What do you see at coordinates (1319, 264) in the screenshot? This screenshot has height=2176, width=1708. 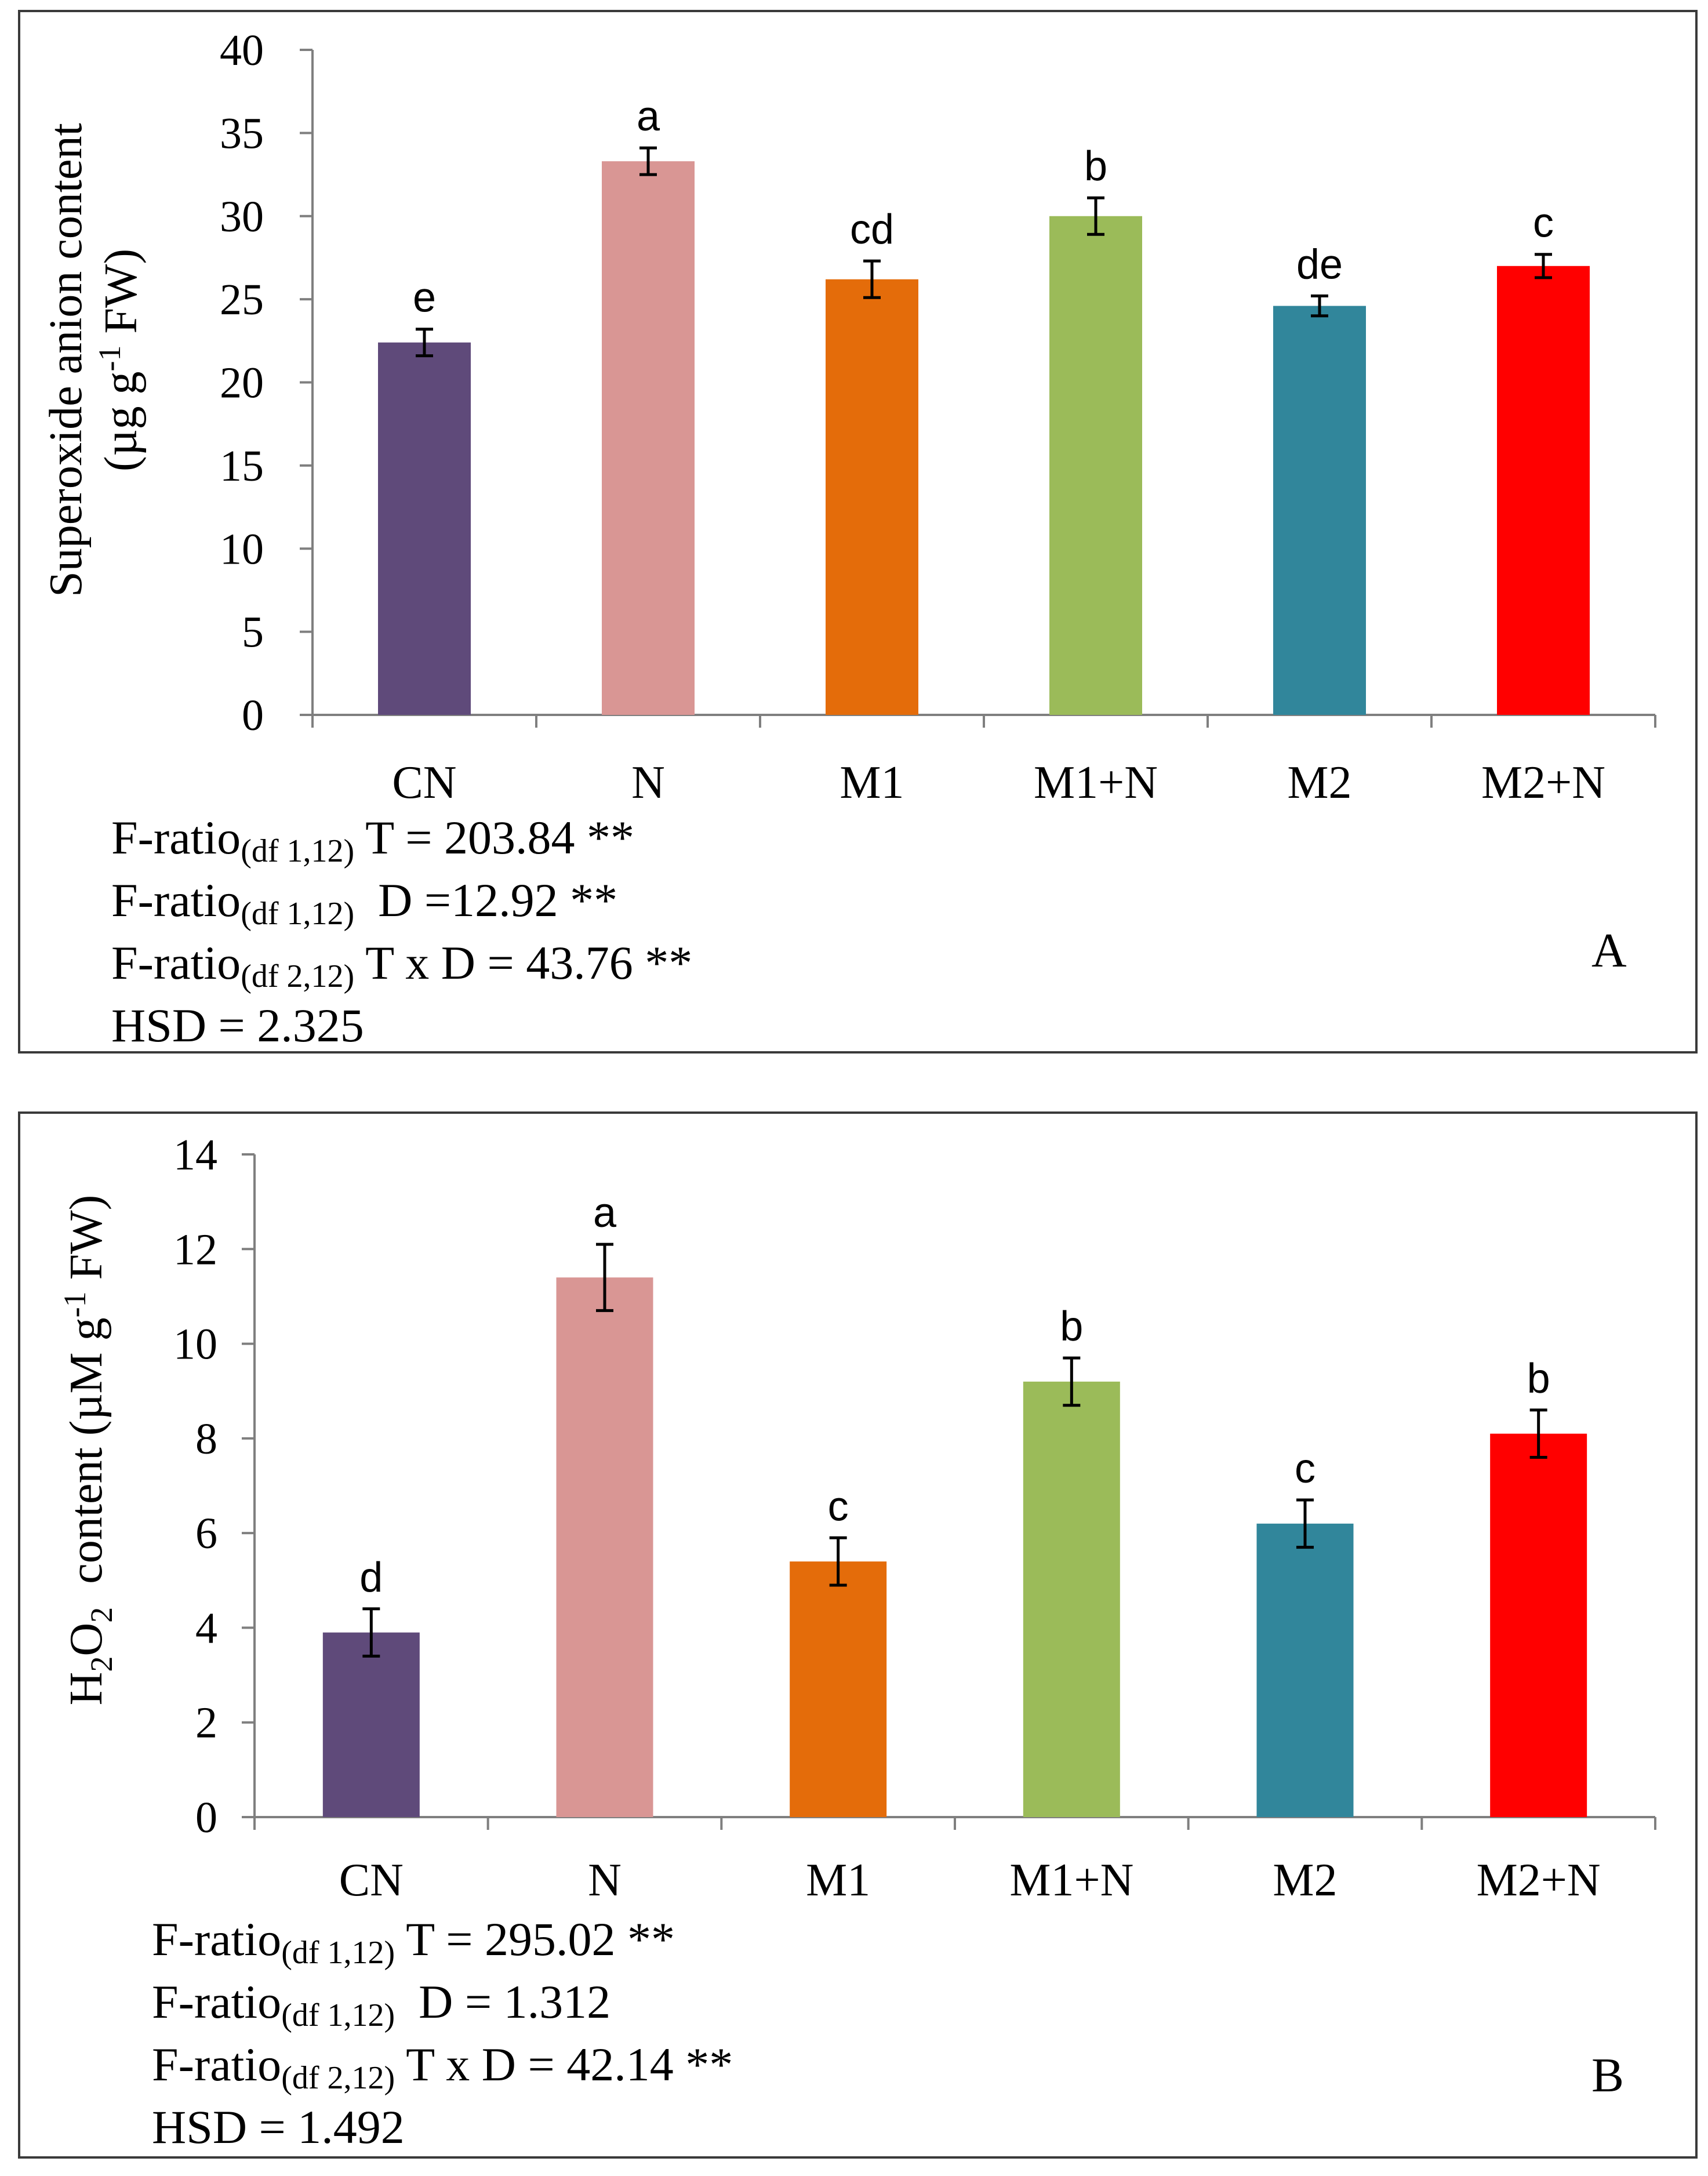 I see `significance-letter: de` at bounding box center [1319, 264].